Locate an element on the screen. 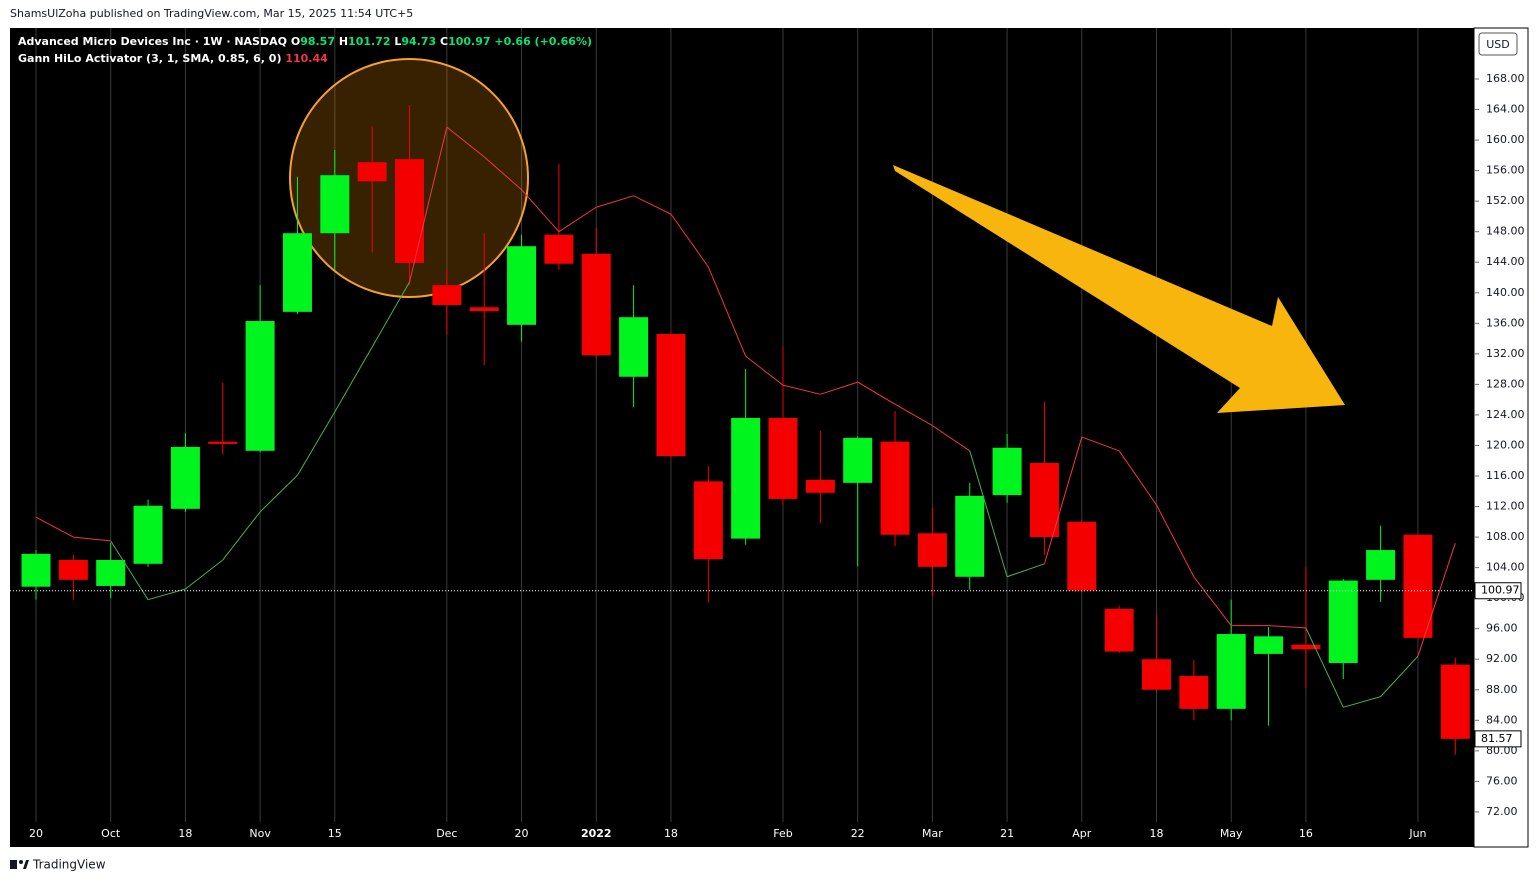  x-tick-label: 15 is located at coordinates (335, 833).